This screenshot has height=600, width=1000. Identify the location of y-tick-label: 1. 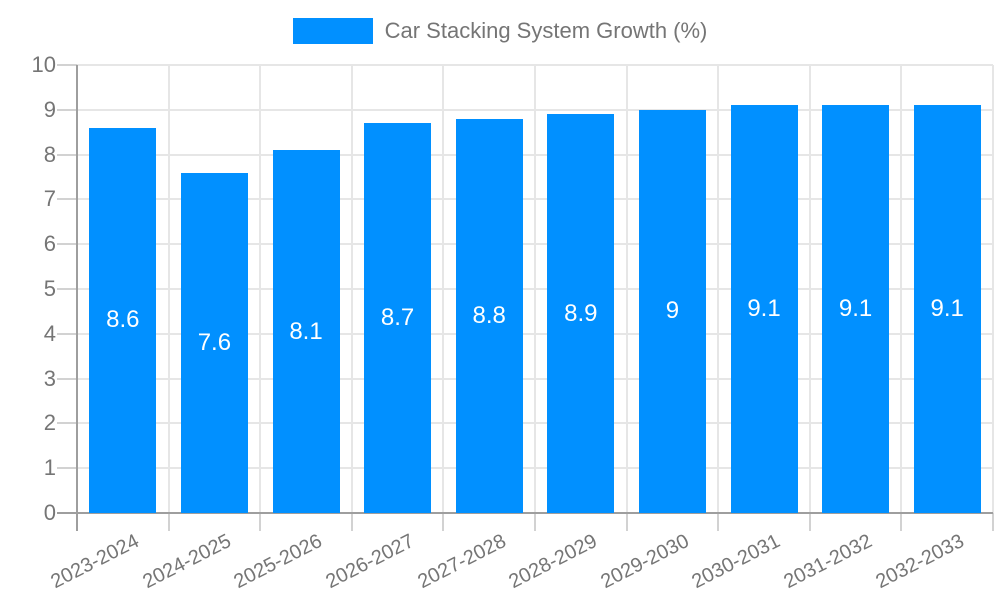
(49, 468).